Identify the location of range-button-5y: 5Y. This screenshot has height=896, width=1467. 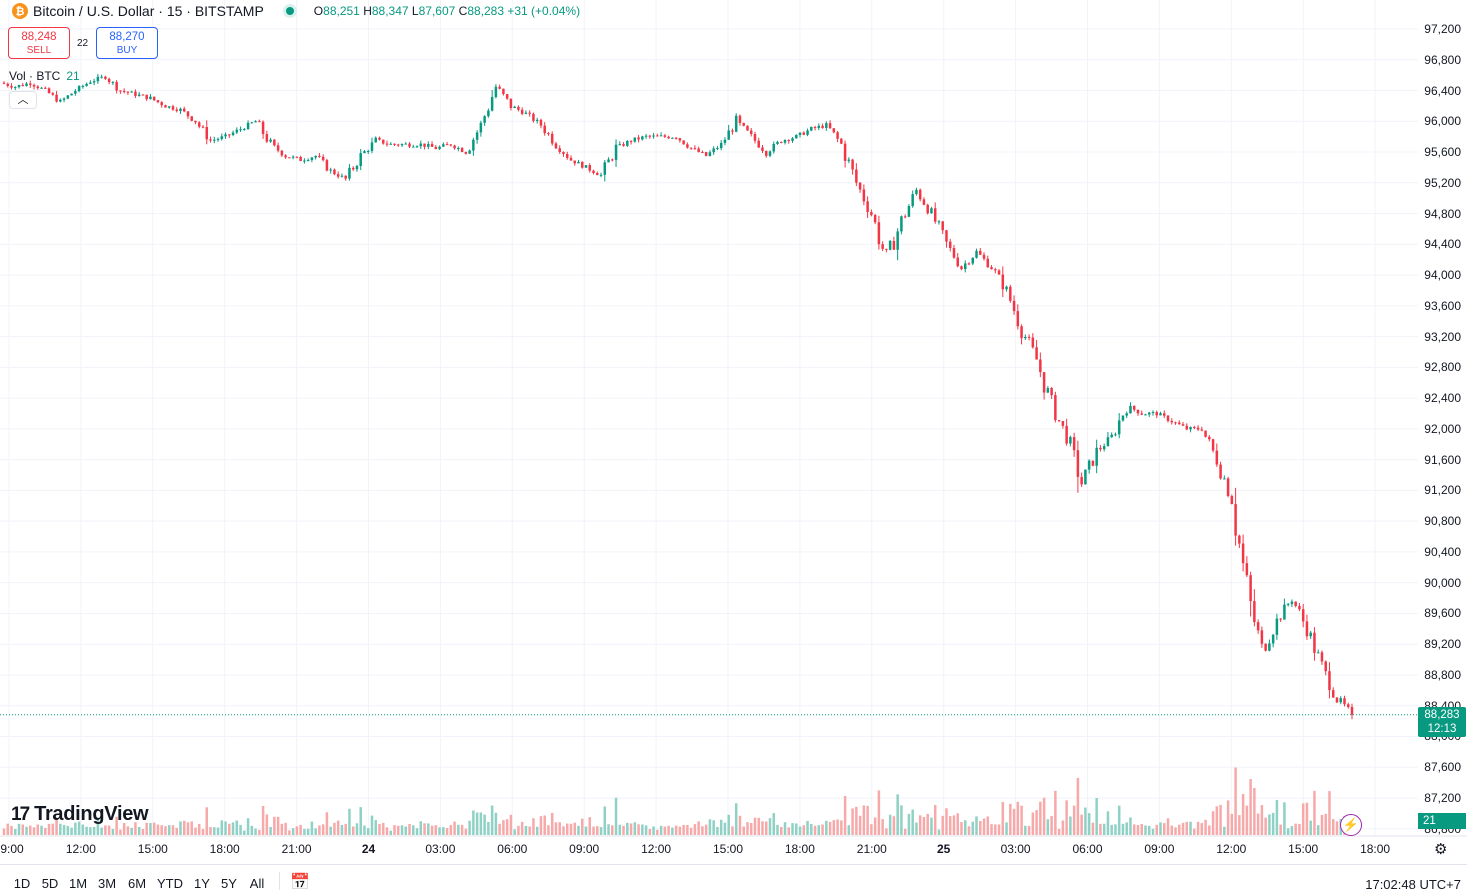
(229, 883).